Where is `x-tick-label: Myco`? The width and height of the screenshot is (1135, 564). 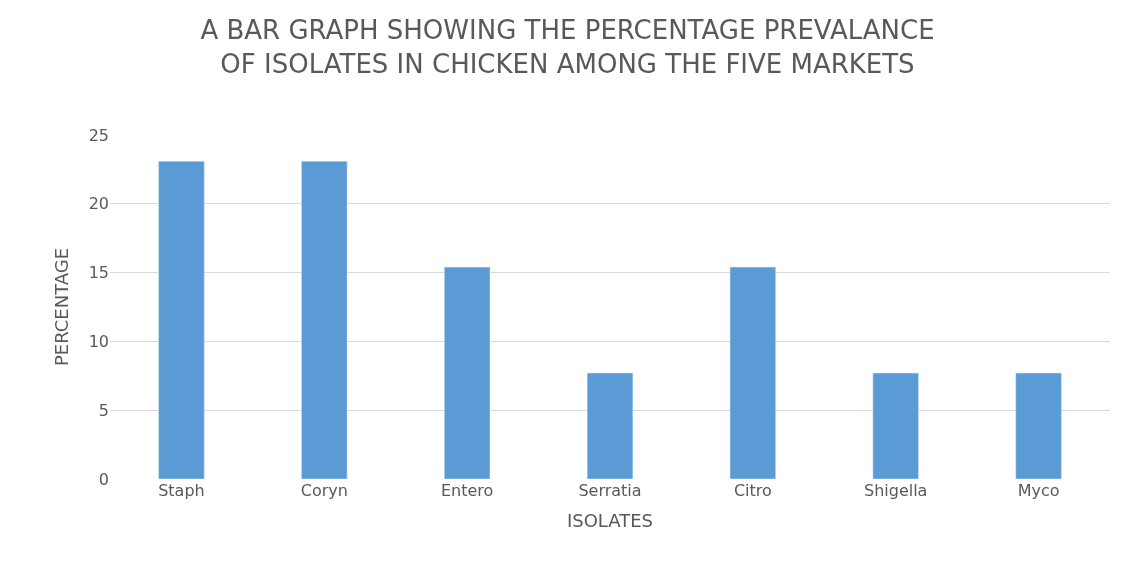 x-tick-label: Myco is located at coordinates (1038, 490).